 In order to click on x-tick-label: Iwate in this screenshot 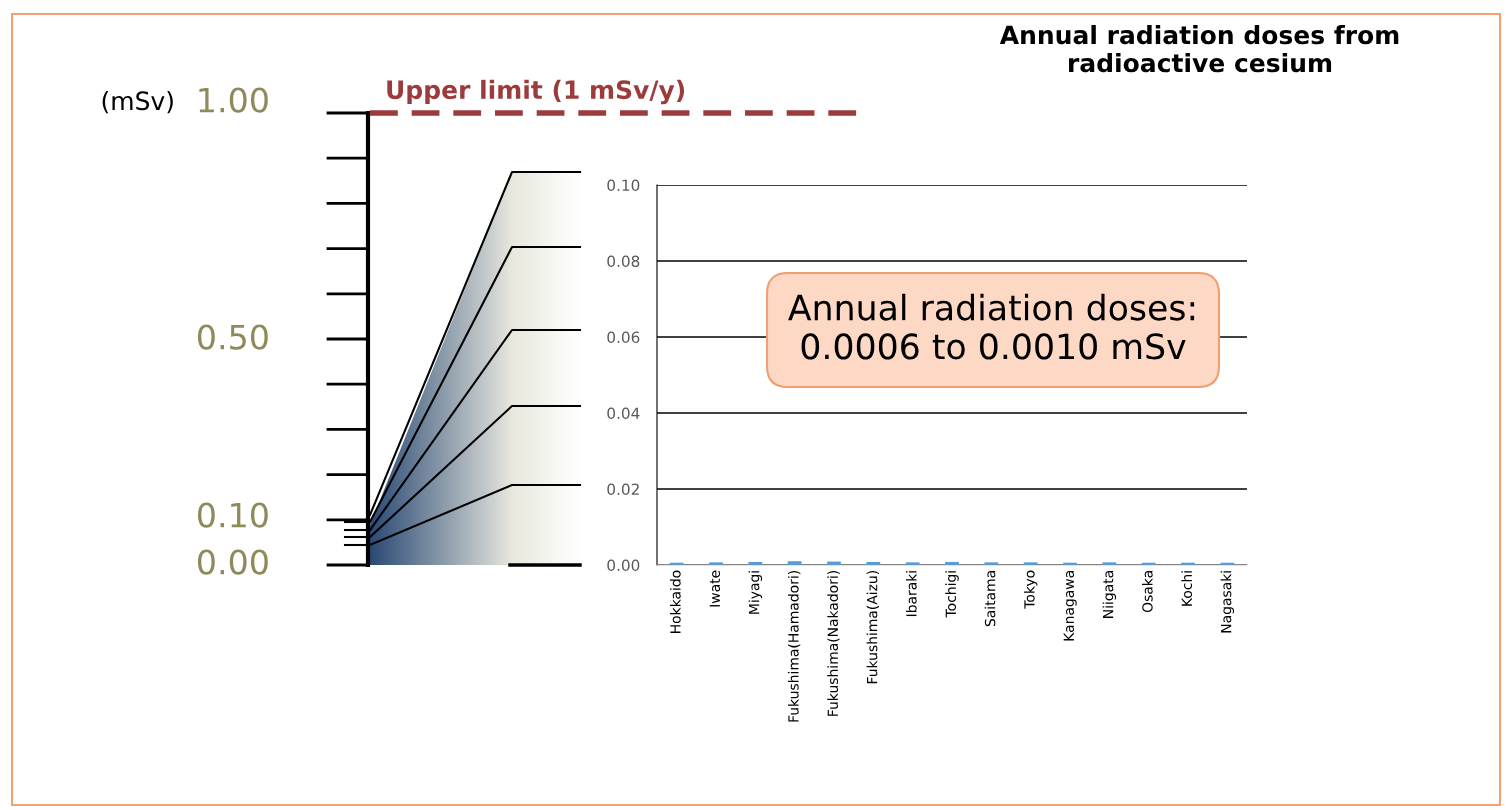, I will do `click(715, 588)`.